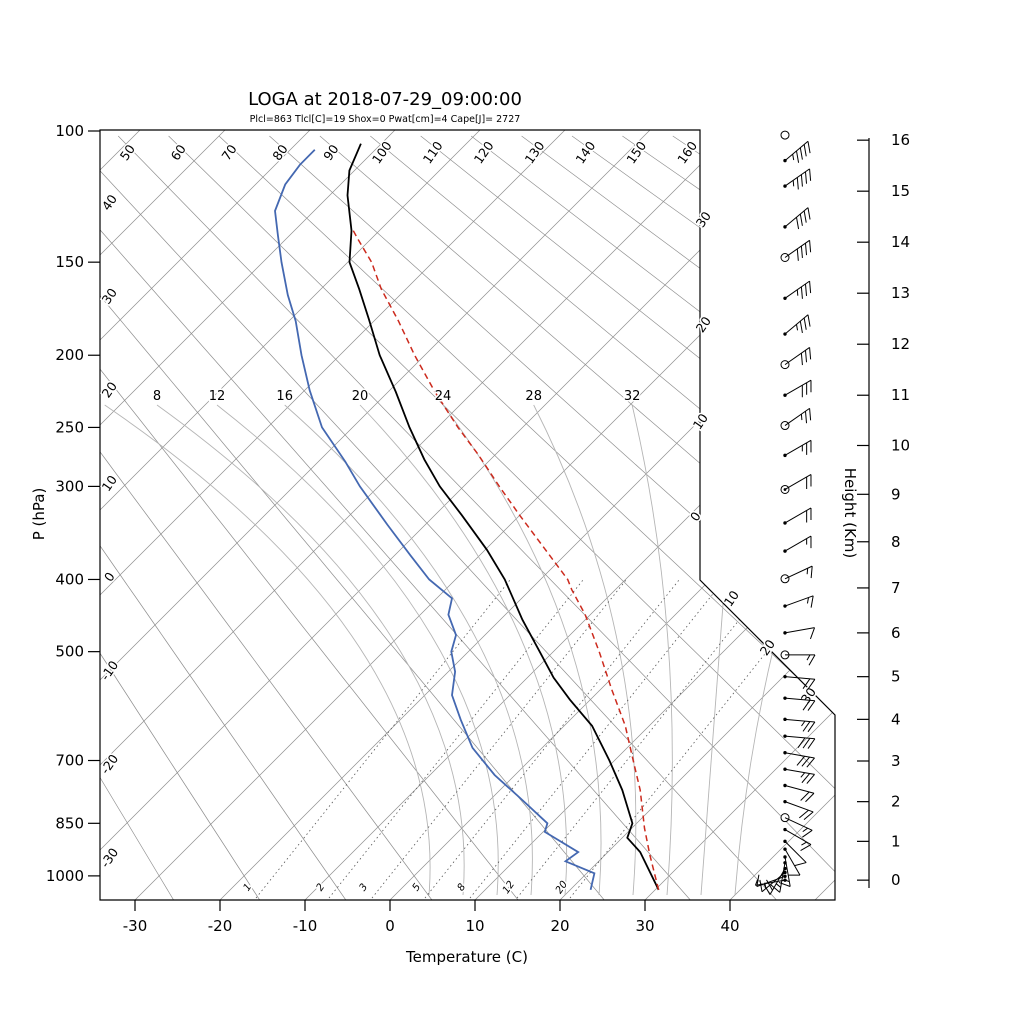 The width and height of the screenshot is (1024, 1024). I want to click on pressure-tick-label: 300, so click(69, 486).